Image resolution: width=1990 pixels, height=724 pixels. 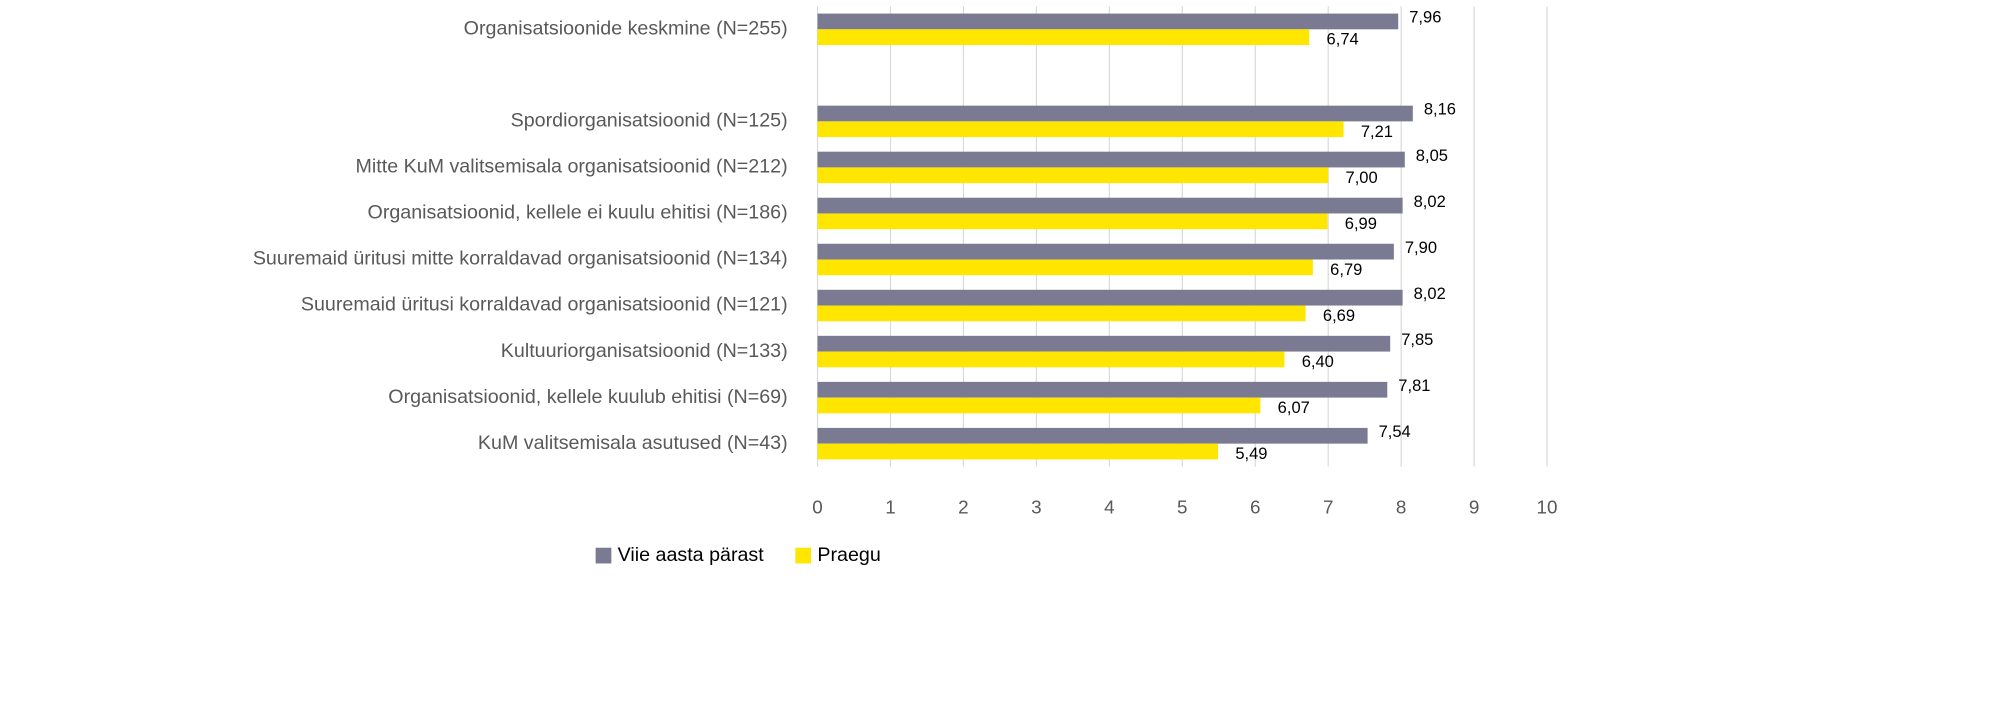 What do you see at coordinates (1401, 507) in the screenshot?
I see `x-tick-label: 8` at bounding box center [1401, 507].